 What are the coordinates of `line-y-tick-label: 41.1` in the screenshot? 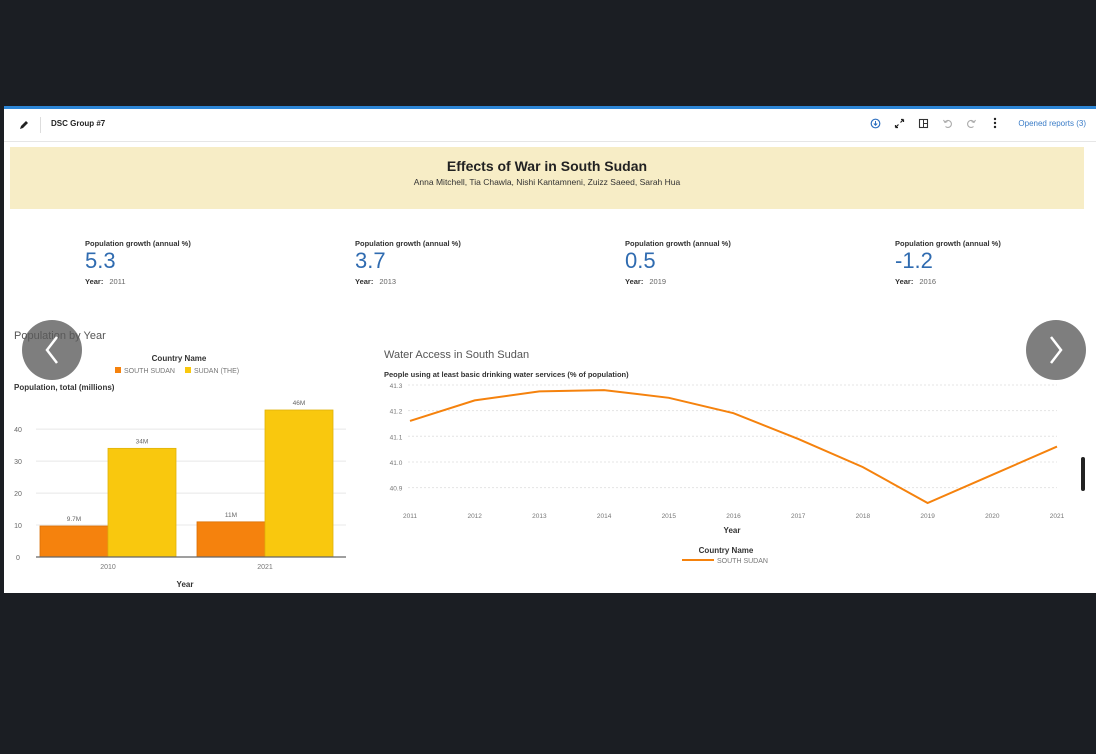 It's located at (396, 437).